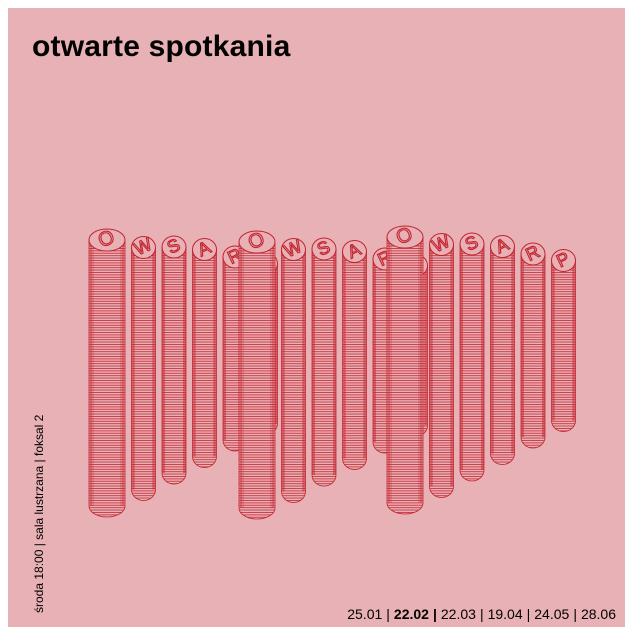 This screenshot has width=633, height=635. I want to click on meeting-dates: 25.01 | 22.02 | 22.03 | 19.04 | 24.05 | 28.06, so click(481, 614).